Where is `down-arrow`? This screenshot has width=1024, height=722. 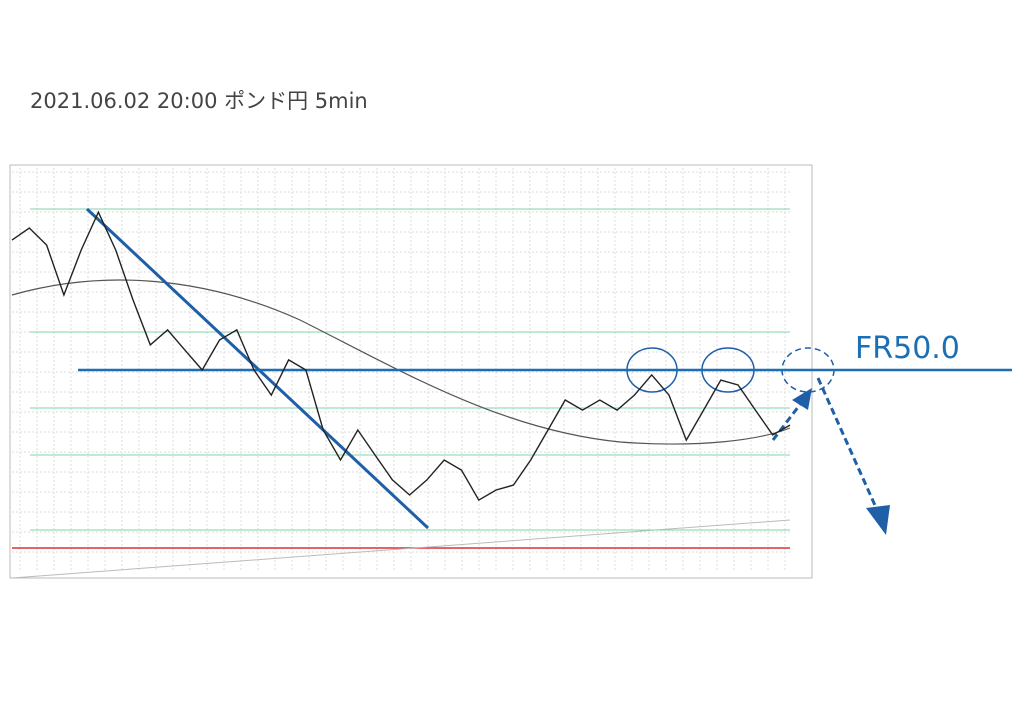
down-arrow is located at coordinates (848, 445).